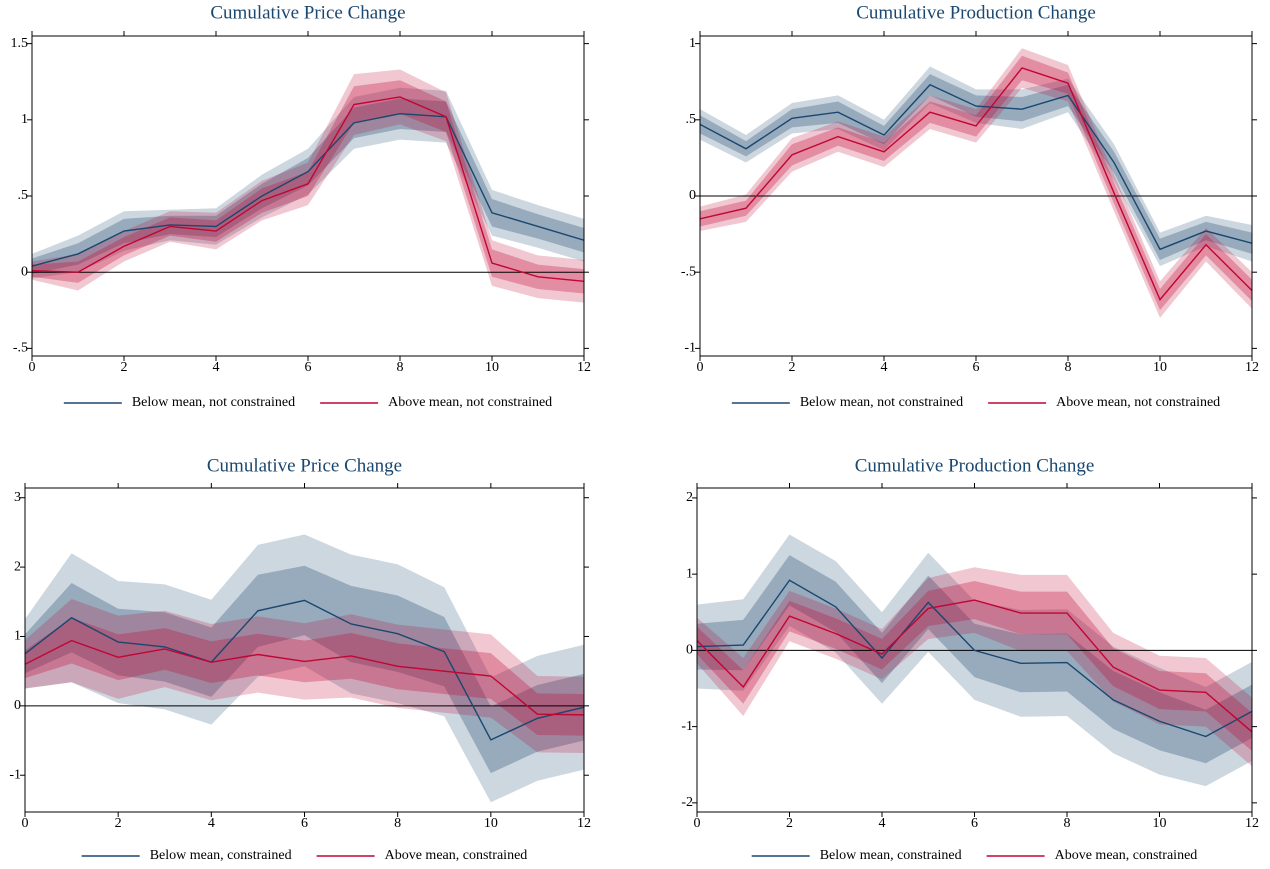 The image size is (1270, 869). I want to click on y-tick-label: 3, so click(17, 497).